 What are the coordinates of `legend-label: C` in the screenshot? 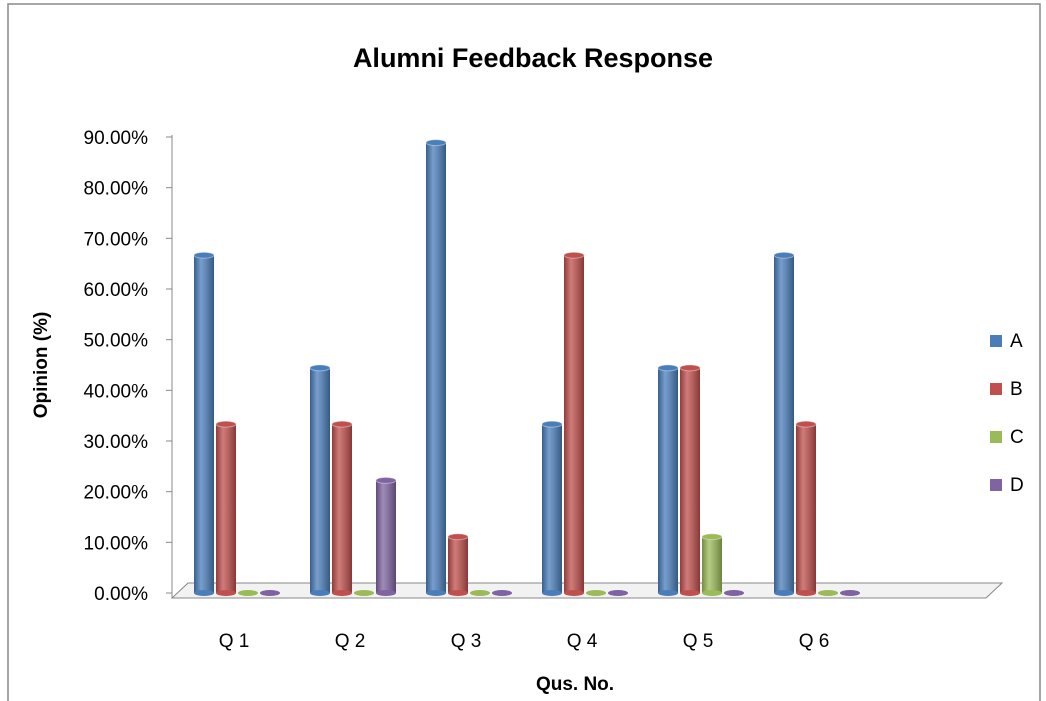 It's located at (1017, 437).